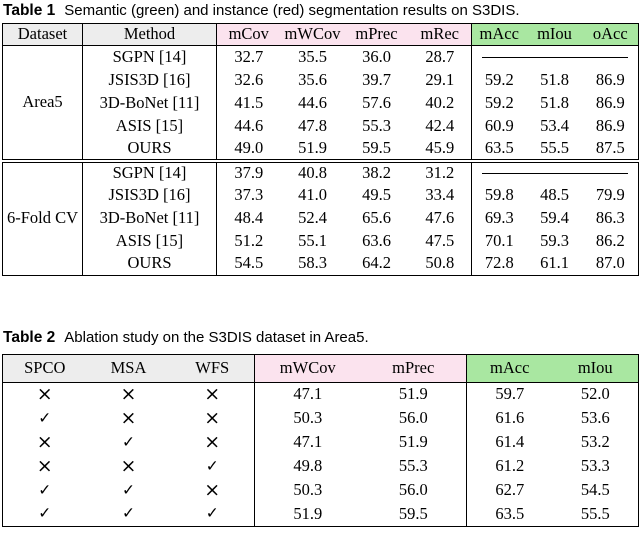  Describe the element at coordinates (440, 195) in the screenshot. I see `metric-cell: 33.4` at that location.